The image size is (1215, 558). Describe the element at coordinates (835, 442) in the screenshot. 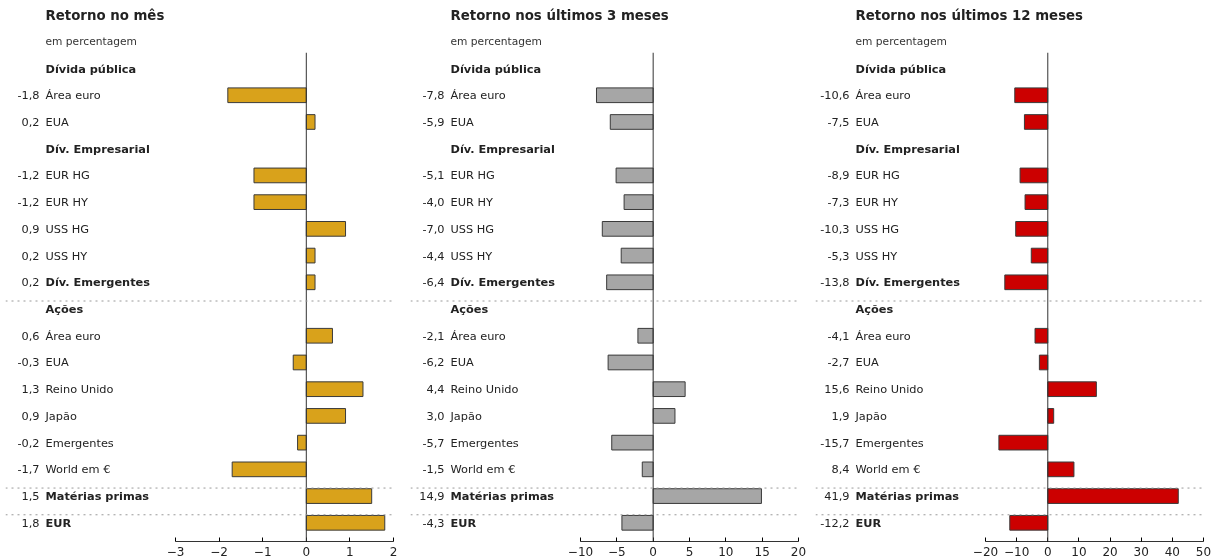

I see `data-label: -15,7` at that location.